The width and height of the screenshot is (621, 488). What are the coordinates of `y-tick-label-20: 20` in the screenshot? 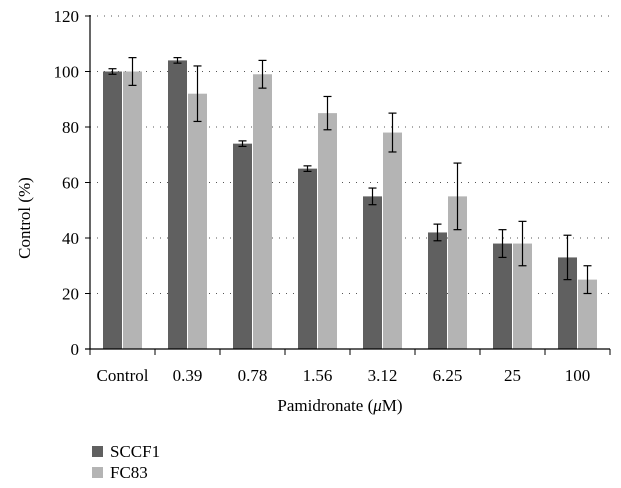 It's located at (70, 294).